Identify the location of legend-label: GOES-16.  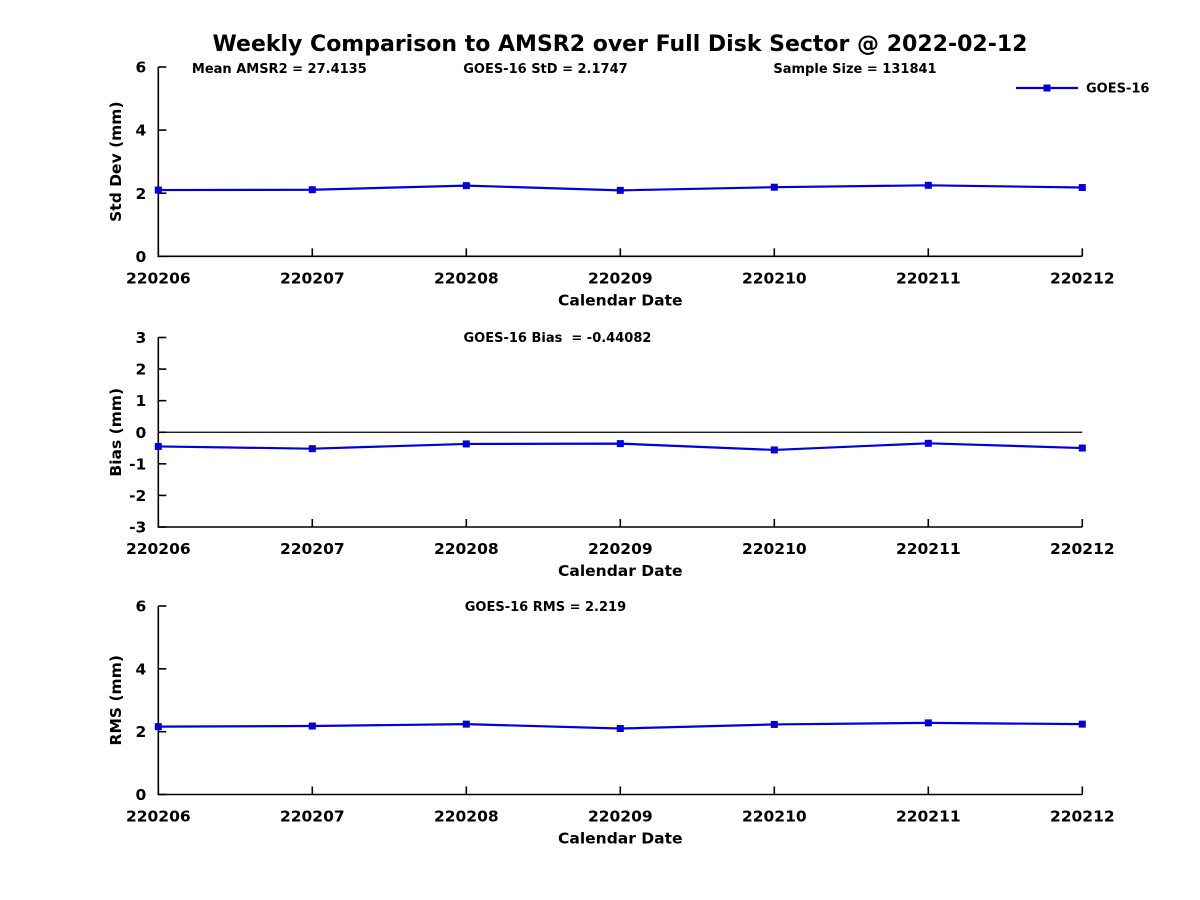
(1117, 89).